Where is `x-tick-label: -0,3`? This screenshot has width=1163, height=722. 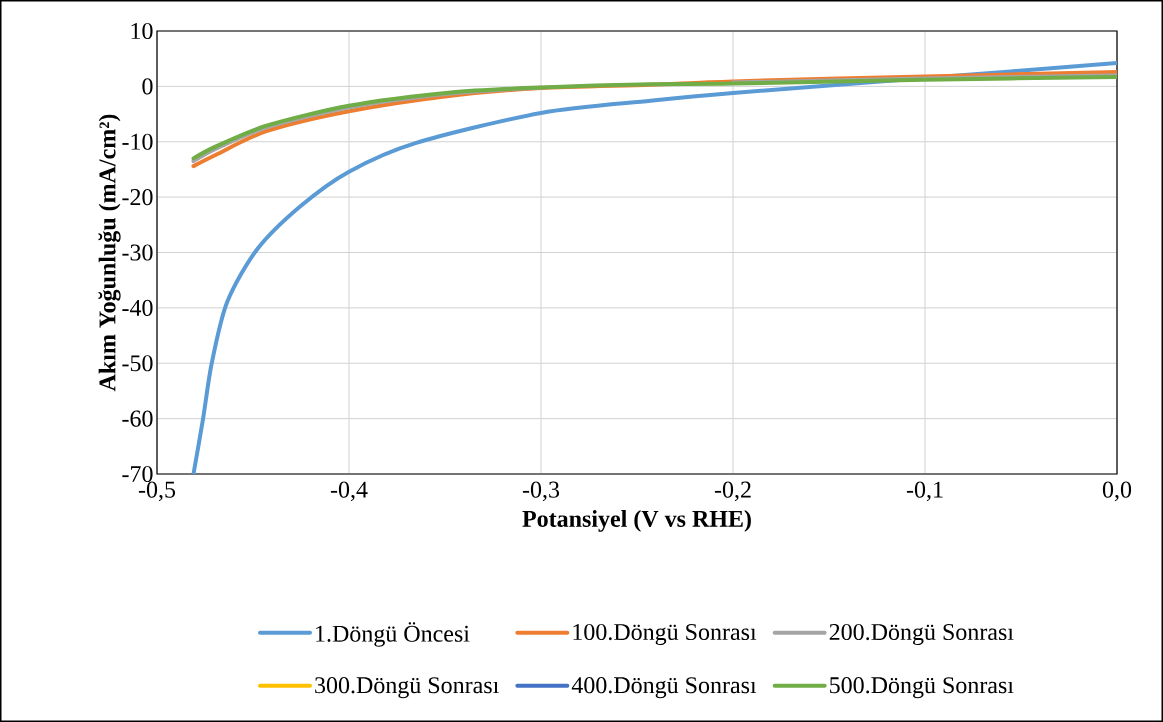 x-tick-label: -0,3 is located at coordinates (541, 491).